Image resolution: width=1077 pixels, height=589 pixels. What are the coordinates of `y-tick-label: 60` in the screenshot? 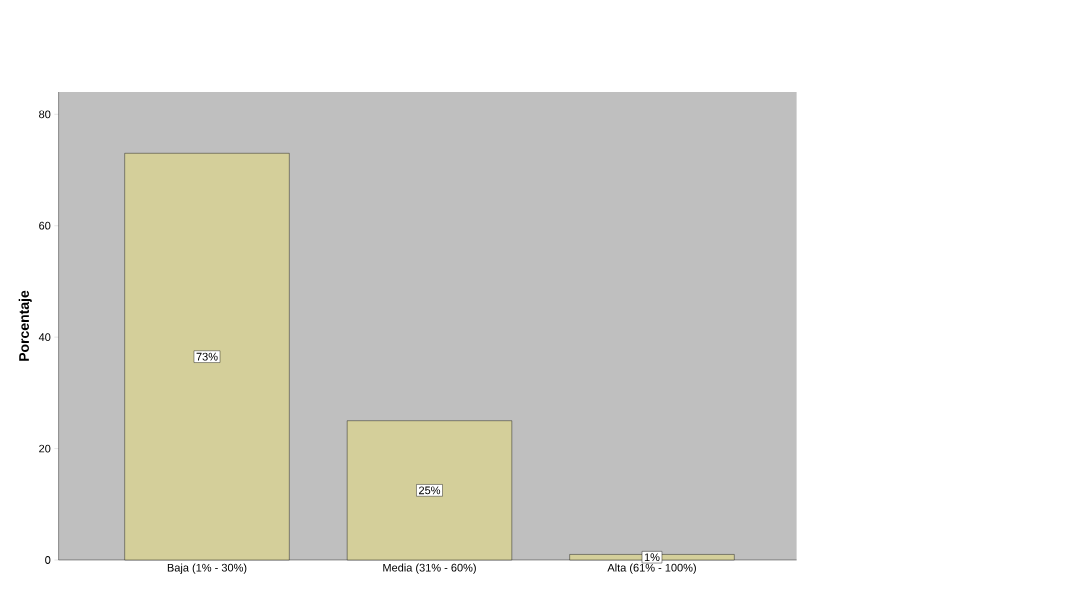 It's located at (45, 225).